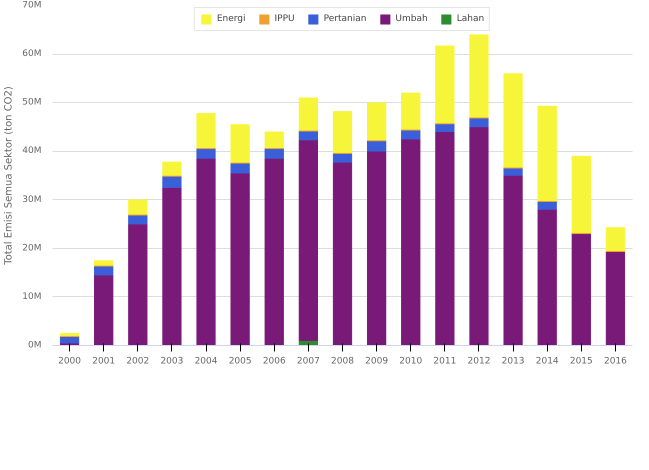 The width and height of the screenshot is (649, 470). Describe the element at coordinates (32, 54) in the screenshot. I see `y-tick-label: 60M` at that location.